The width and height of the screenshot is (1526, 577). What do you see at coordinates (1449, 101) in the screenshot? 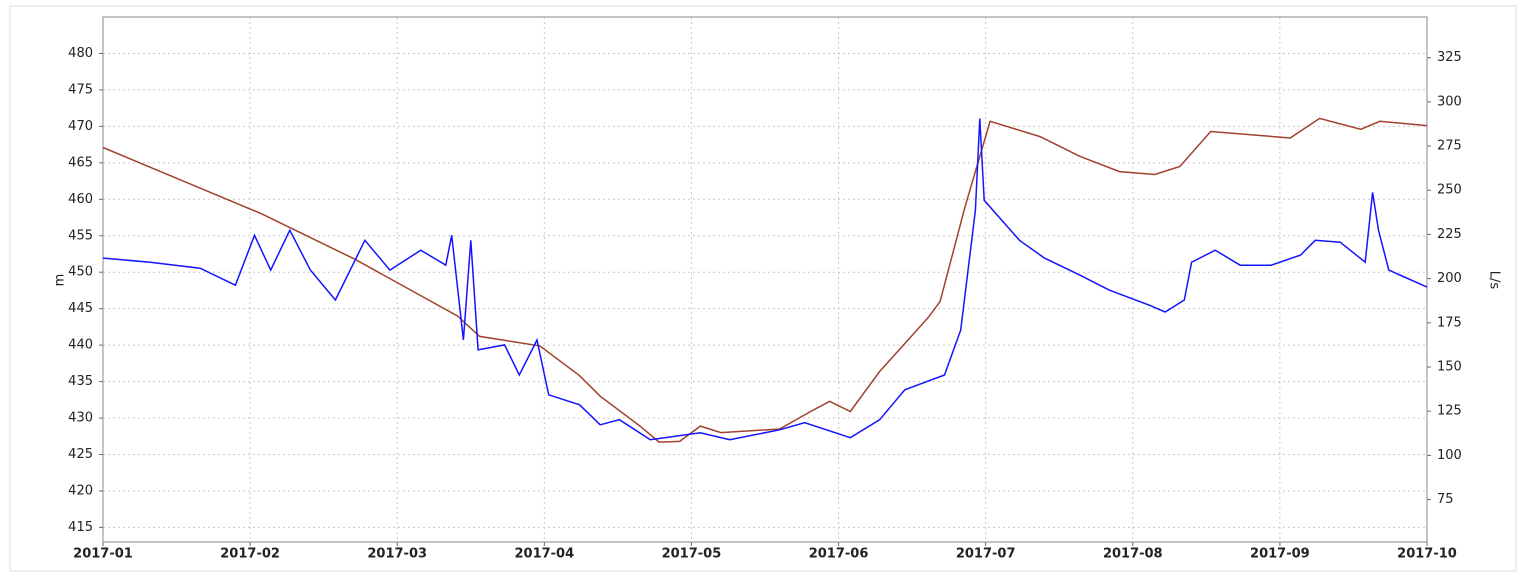
I see `y2-tick-label: 300` at bounding box center [1449, 101].